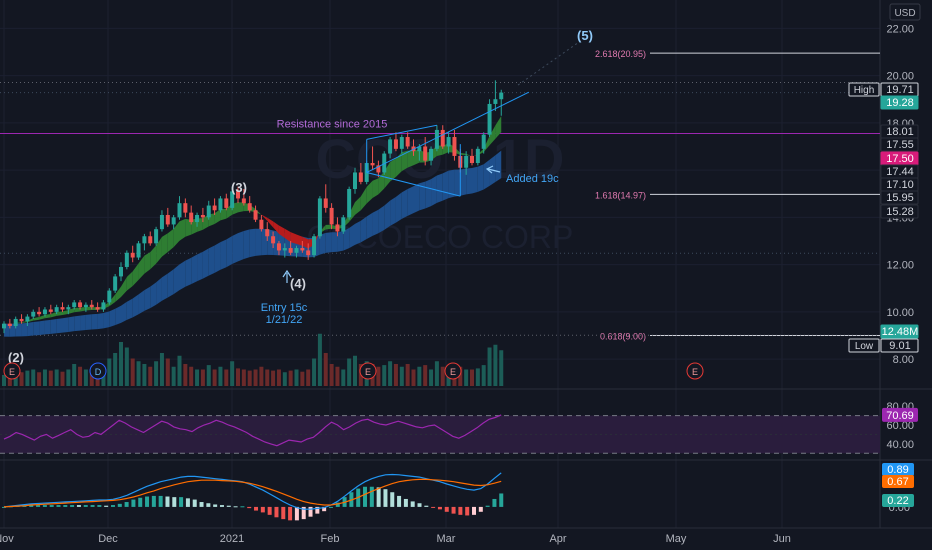 This screenshot has width=932, height=550. What do you see at coordinates (900, 90) in the screenshot?
I see `price-badge-value: 19.71` at bounding box center [900, 90].